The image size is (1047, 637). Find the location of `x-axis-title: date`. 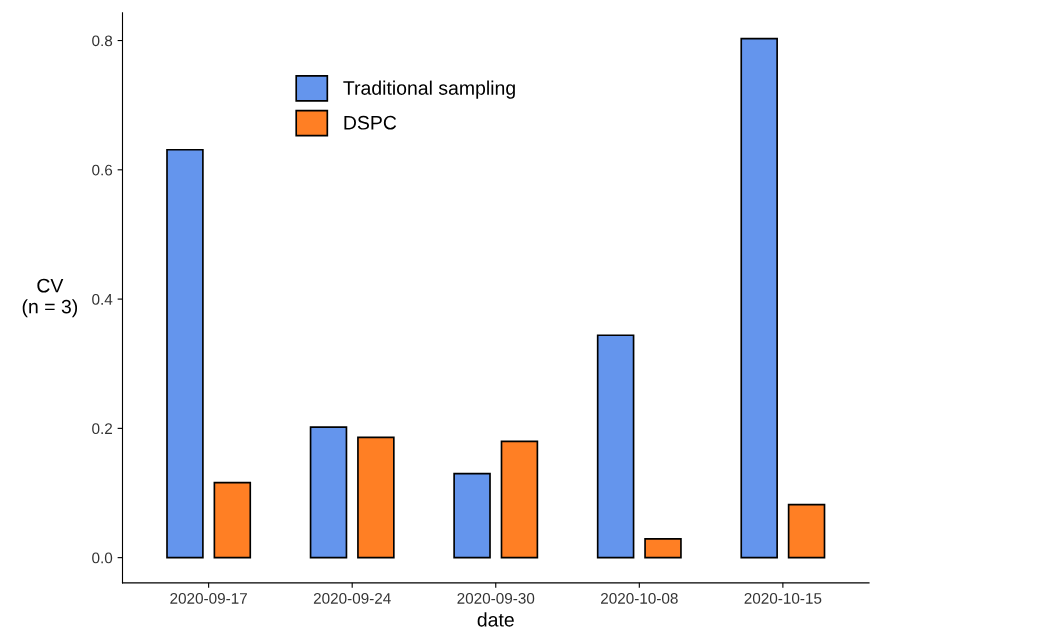

x-axis-title: date is located at coordinates (495, 619).